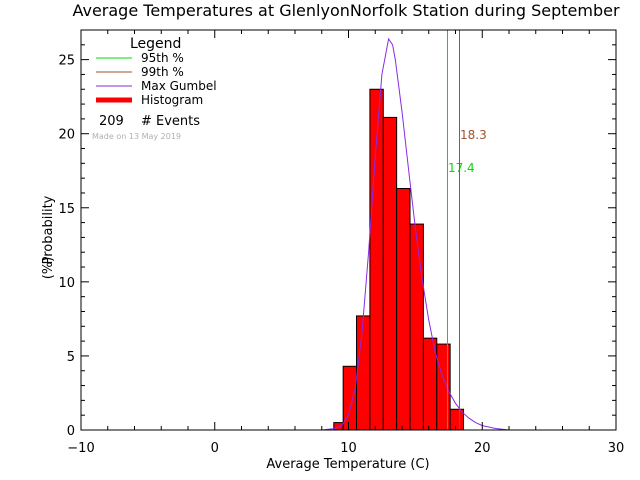 This screenshot has width=640, height=480. What do you see at coordinates (66, 61) in the screenshot?
I see `y-tick-label: 25` at bounding box center [66, 61].